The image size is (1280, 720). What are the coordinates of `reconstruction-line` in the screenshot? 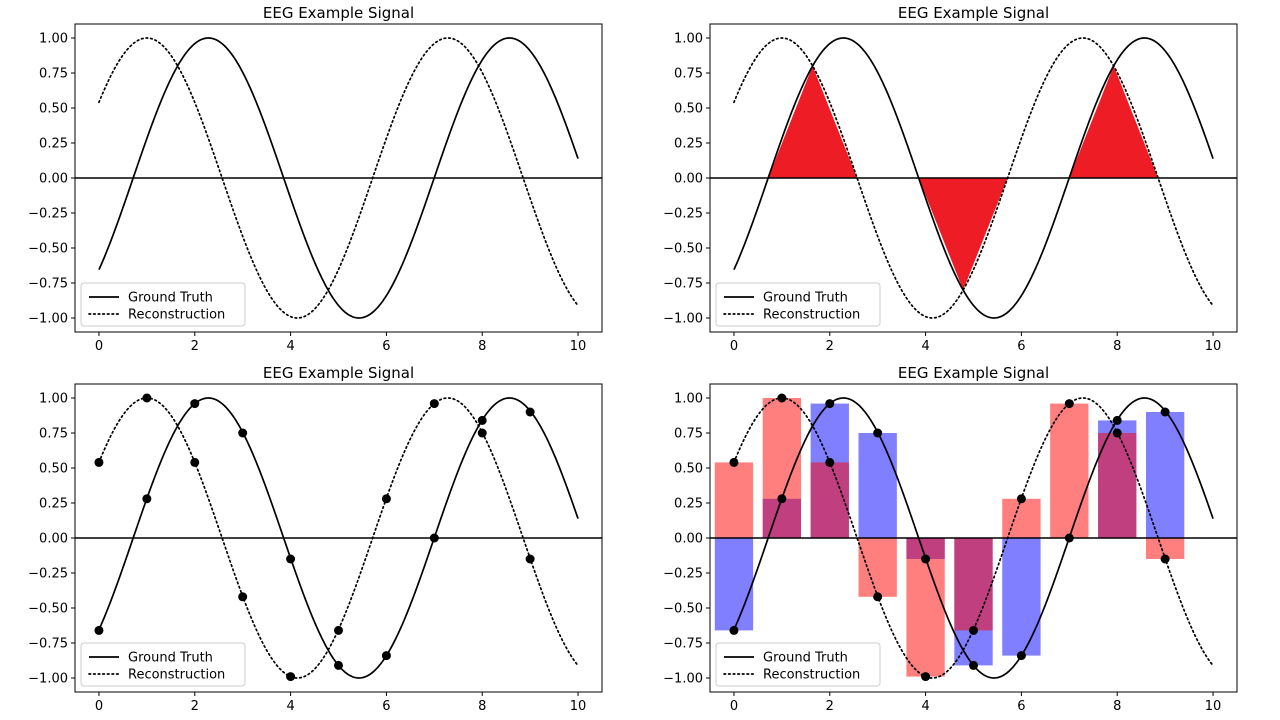 It's located at (338, 178).